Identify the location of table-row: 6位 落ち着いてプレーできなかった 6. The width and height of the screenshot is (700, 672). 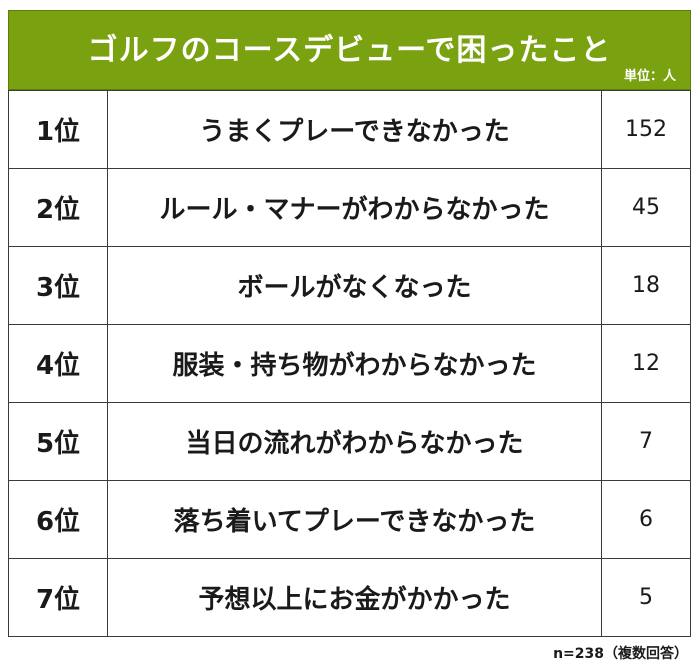
(349, 519).